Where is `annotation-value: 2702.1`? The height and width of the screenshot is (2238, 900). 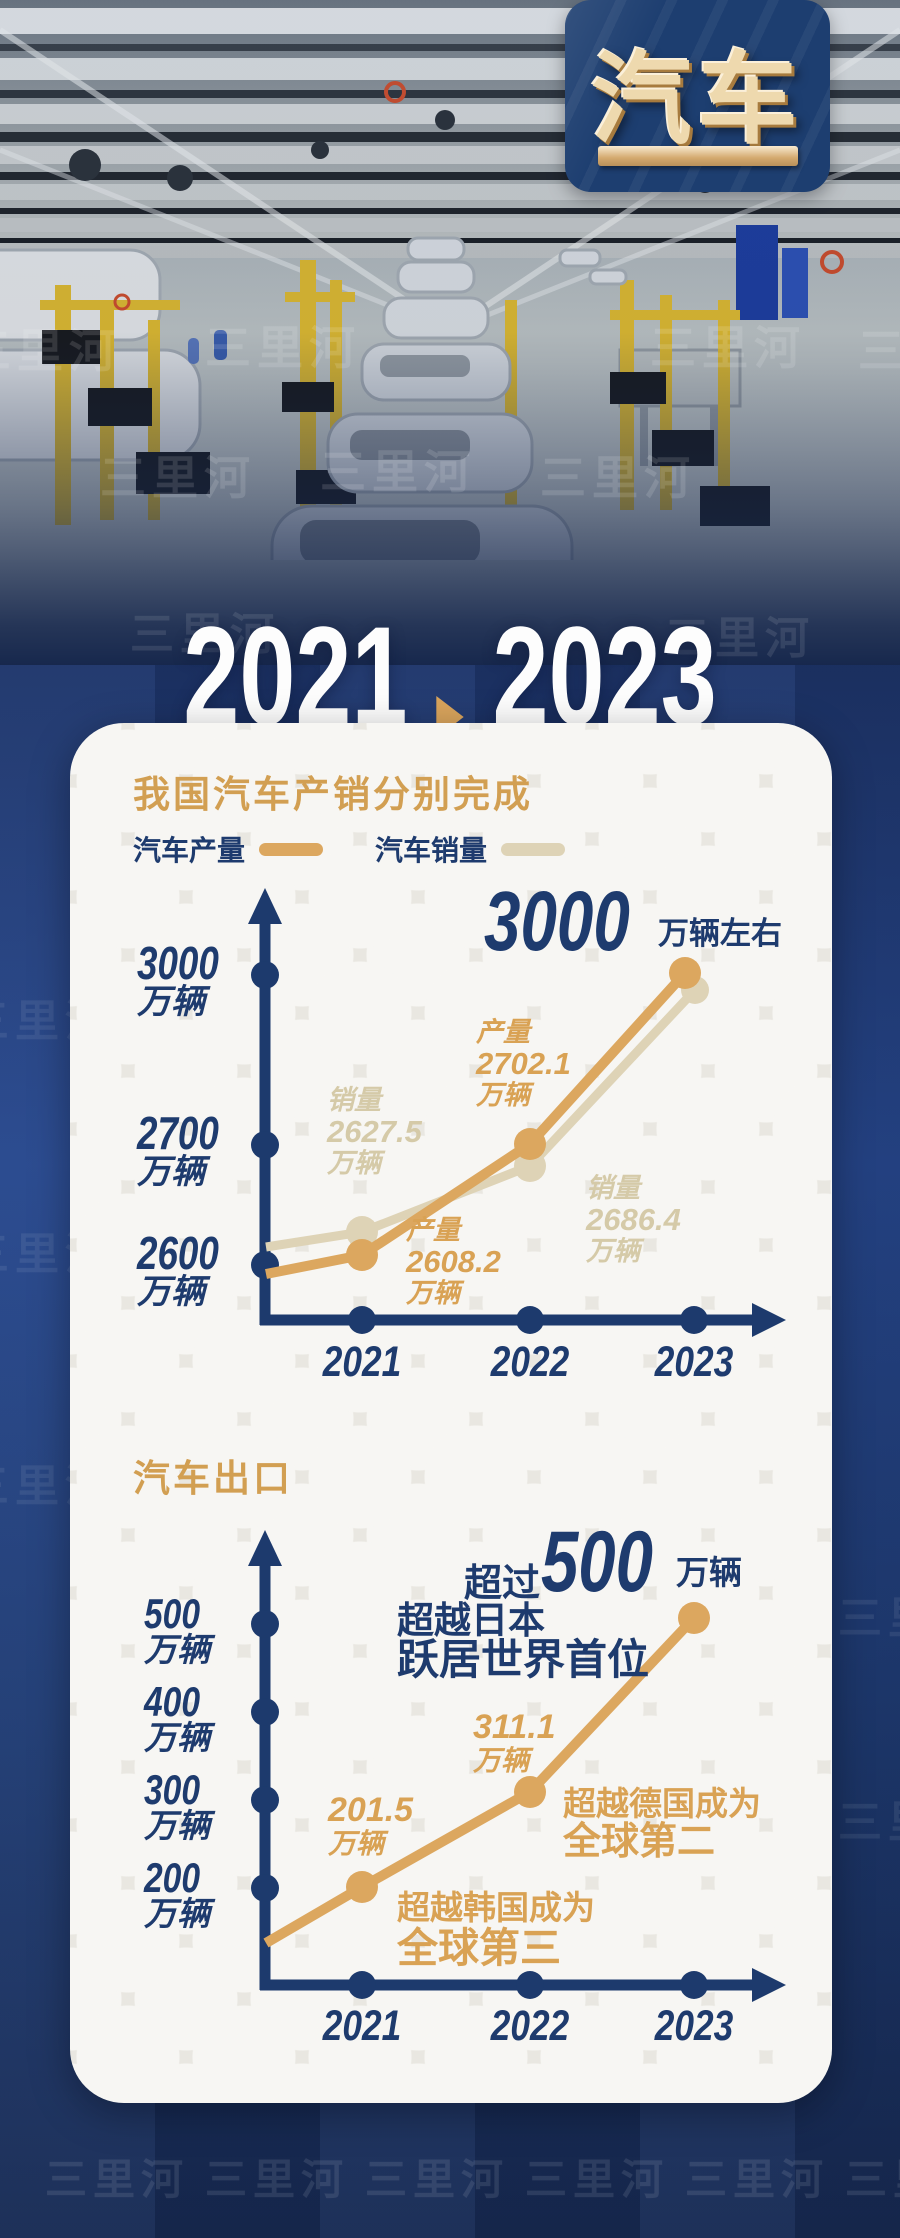
annotation-value: 2702.1 is located at coordinates (523, 1064).